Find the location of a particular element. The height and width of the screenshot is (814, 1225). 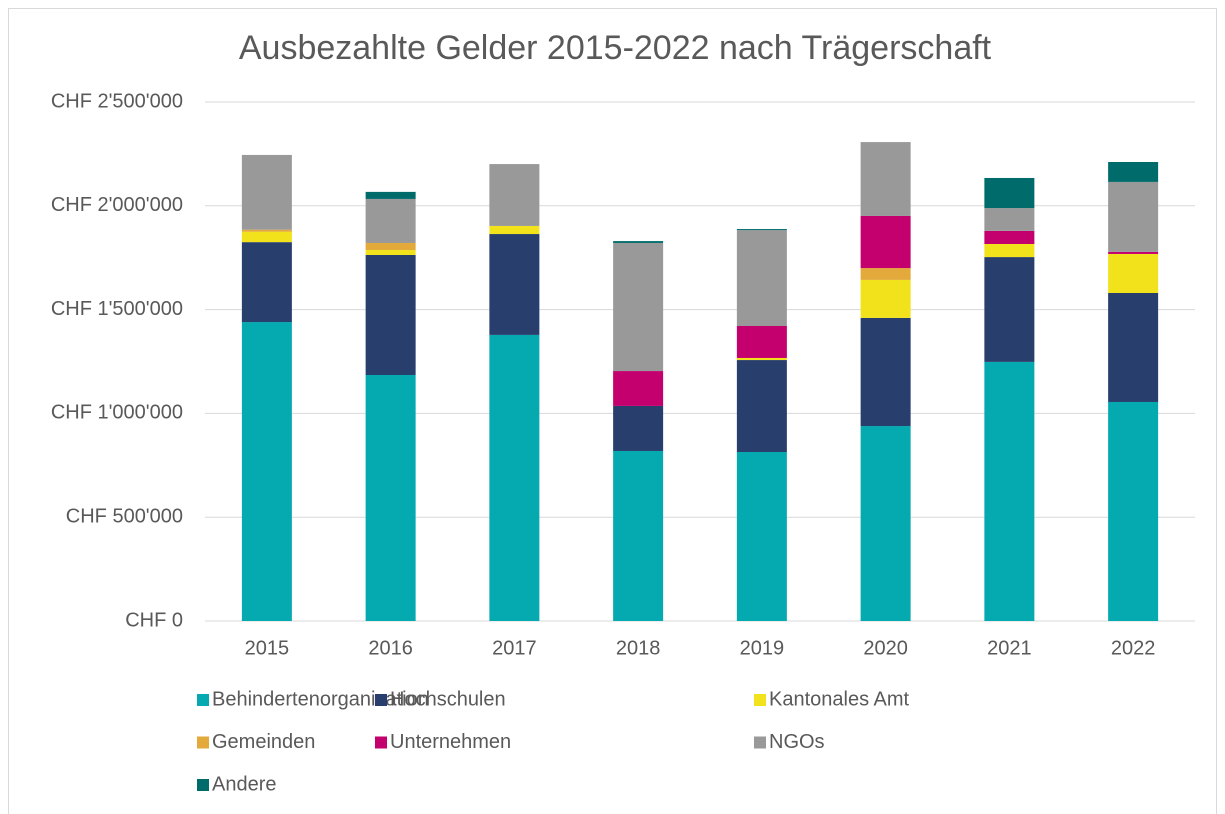

y-tick-label: CHF 2'000'000 is located at coordinates (117, 205).